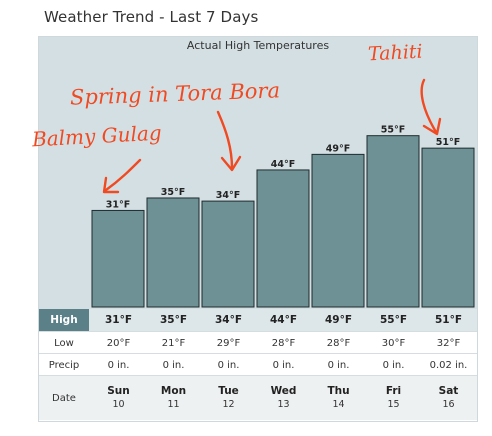  I want to click on date-cell: Mon 11, so click(173, 398).